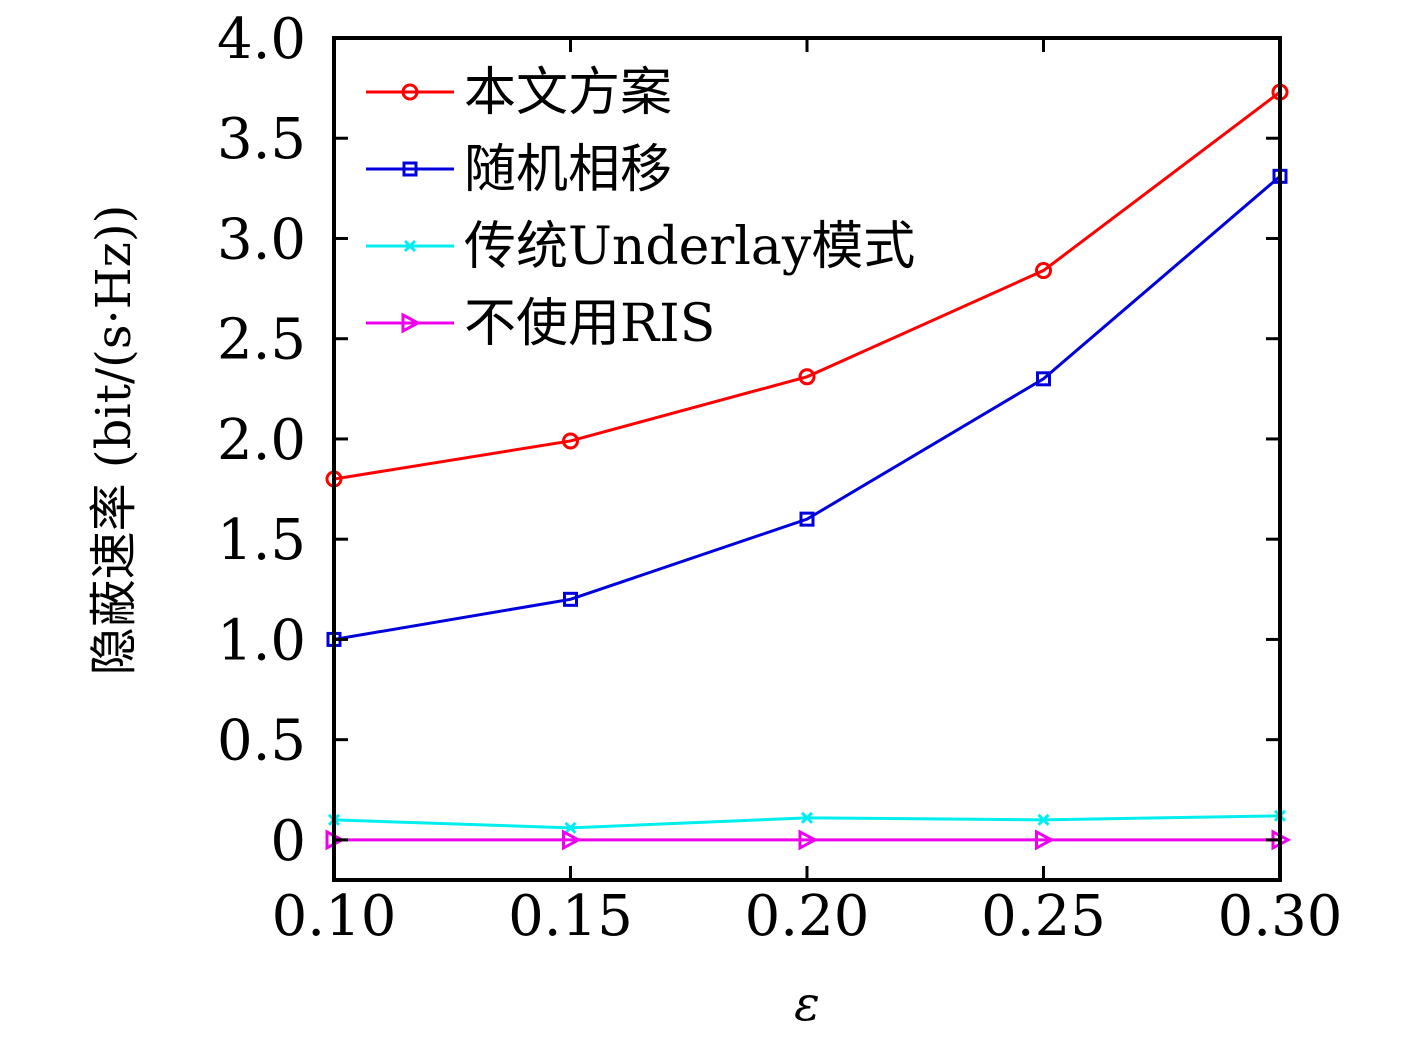  I want to click on legend-entry: 随机相移, so click(519, 170).